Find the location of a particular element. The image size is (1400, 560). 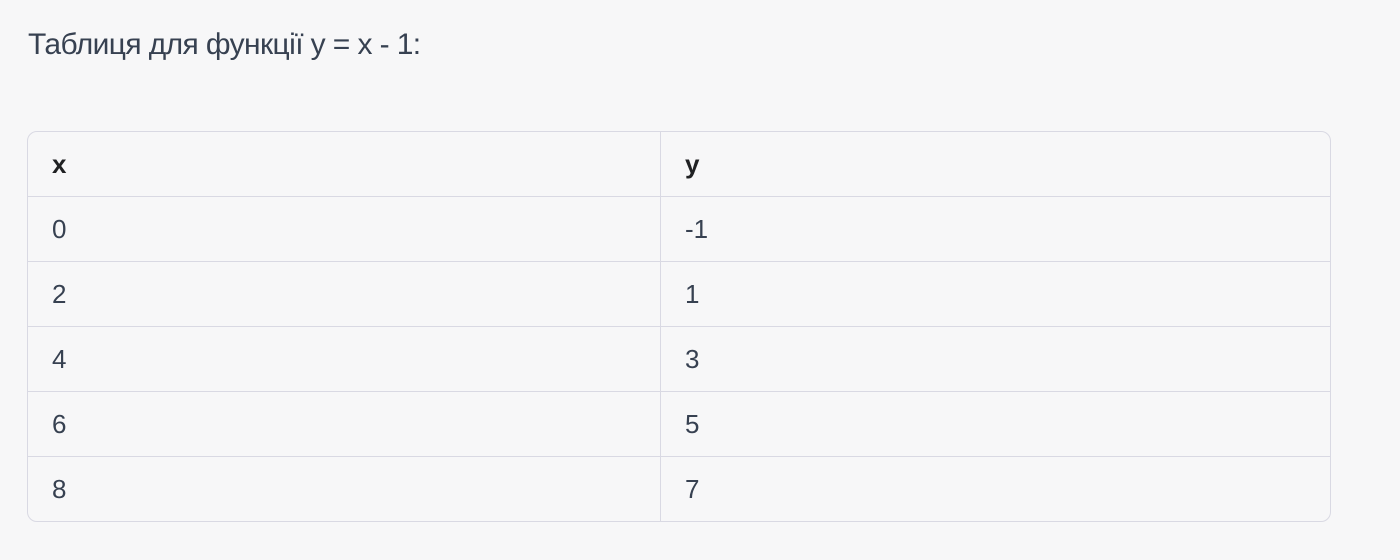

header-x: x is located at coordinates (344, 164).